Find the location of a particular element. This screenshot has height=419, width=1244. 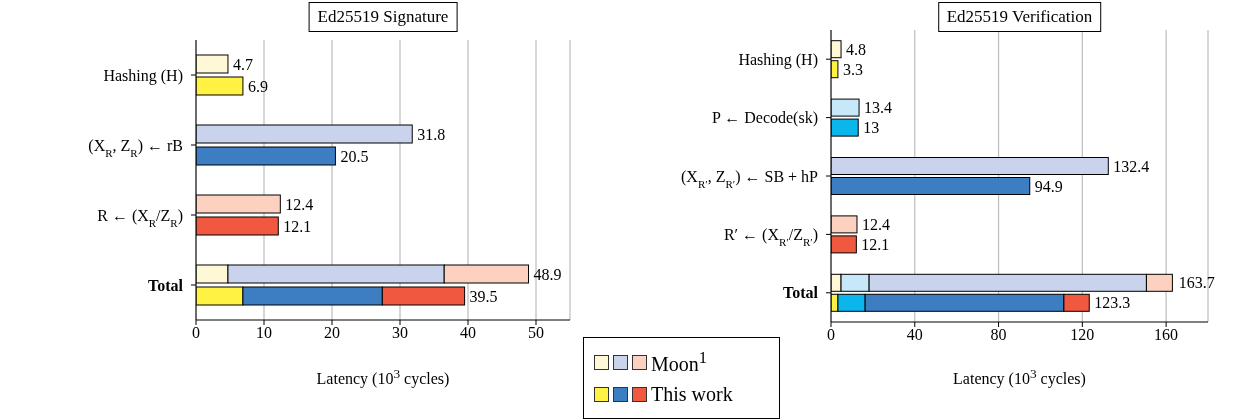

annotation: 123.3 is located at coordinates (1112, 303).